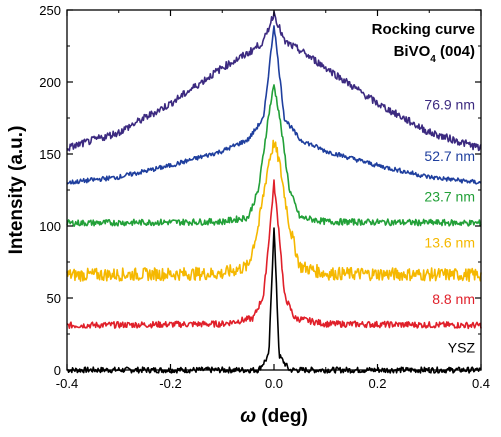 The image size is (501, 437). What do you see at coordinates (481, 383) in the screenshot?
I see `x-tick-label: 0.4` at bounding box center [481, 383].